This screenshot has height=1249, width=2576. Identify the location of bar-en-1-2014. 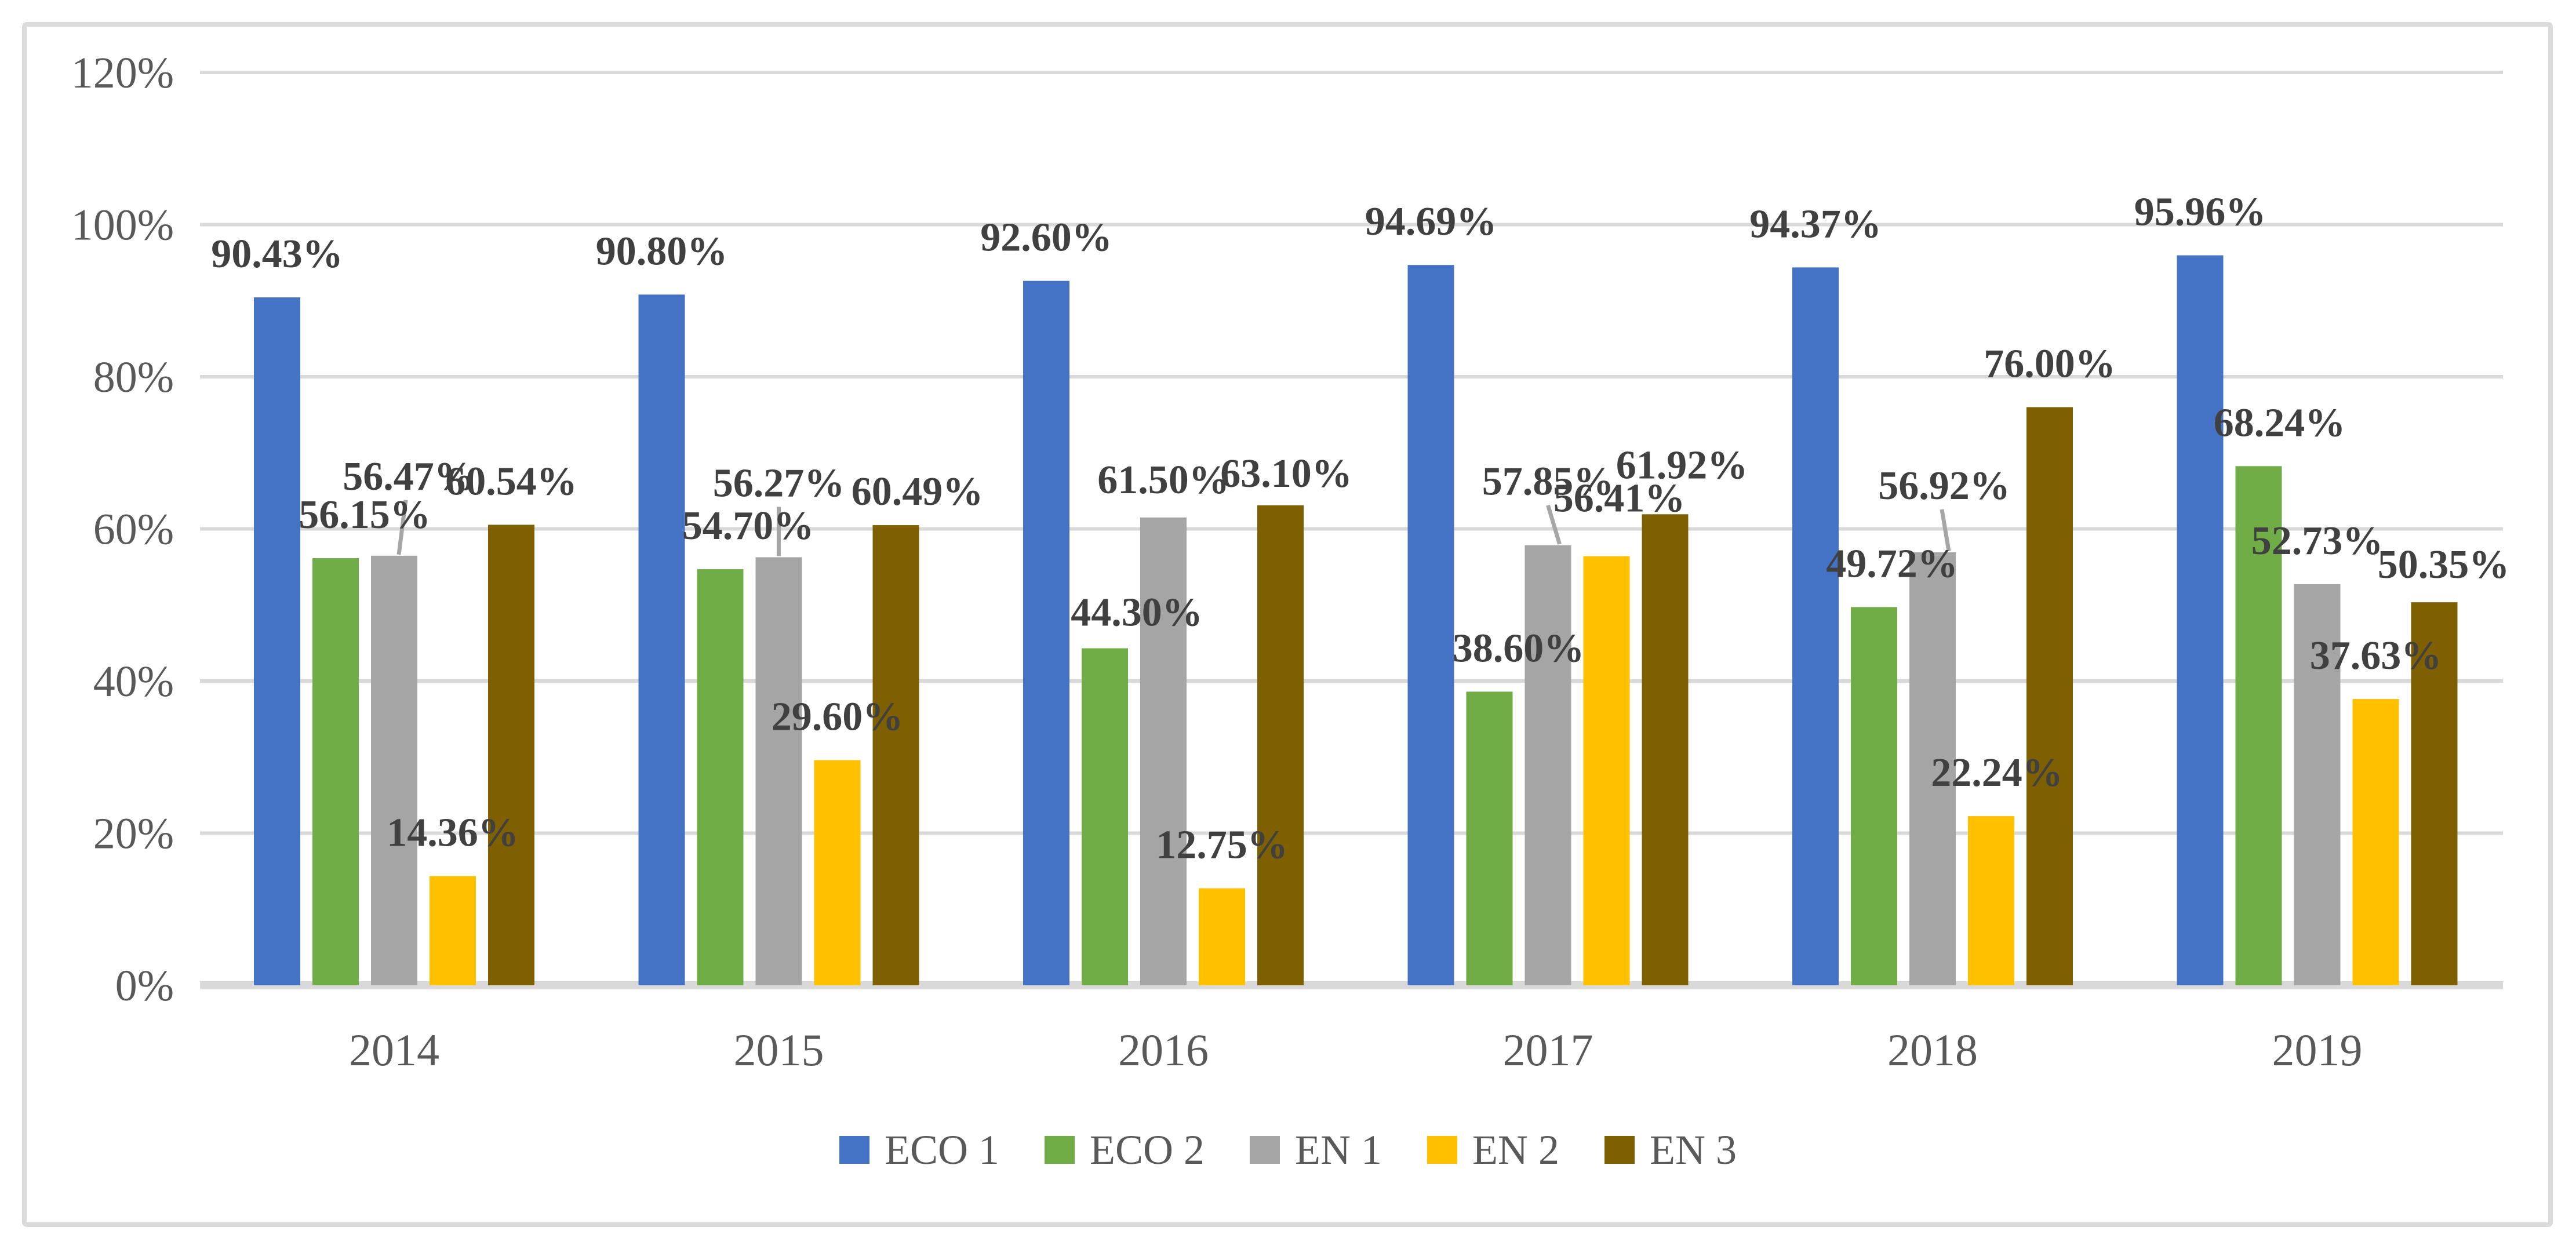
(394, 770).